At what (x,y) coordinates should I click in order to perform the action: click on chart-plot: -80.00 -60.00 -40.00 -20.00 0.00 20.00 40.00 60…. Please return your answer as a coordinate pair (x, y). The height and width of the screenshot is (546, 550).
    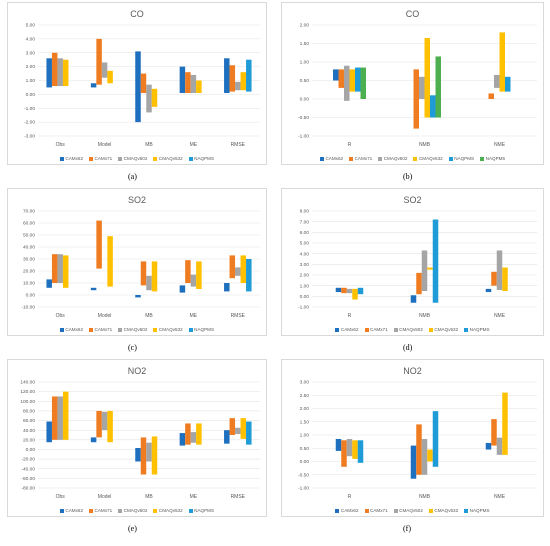
    Looking at the image, I should click on (140, 440).